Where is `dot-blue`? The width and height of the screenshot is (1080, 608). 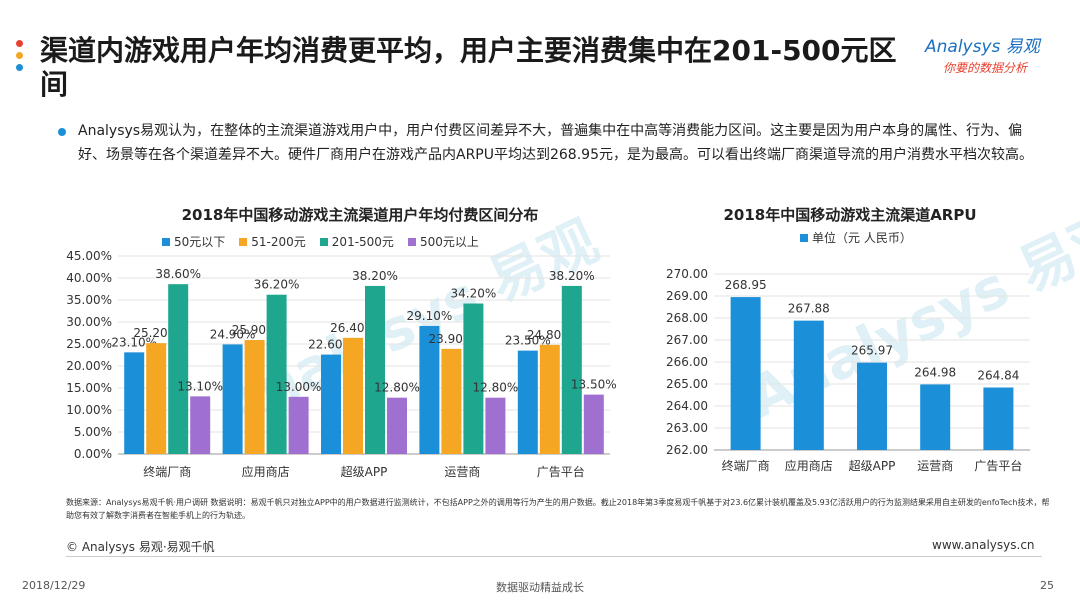 dot-blue is located at coordinates (19, 67).